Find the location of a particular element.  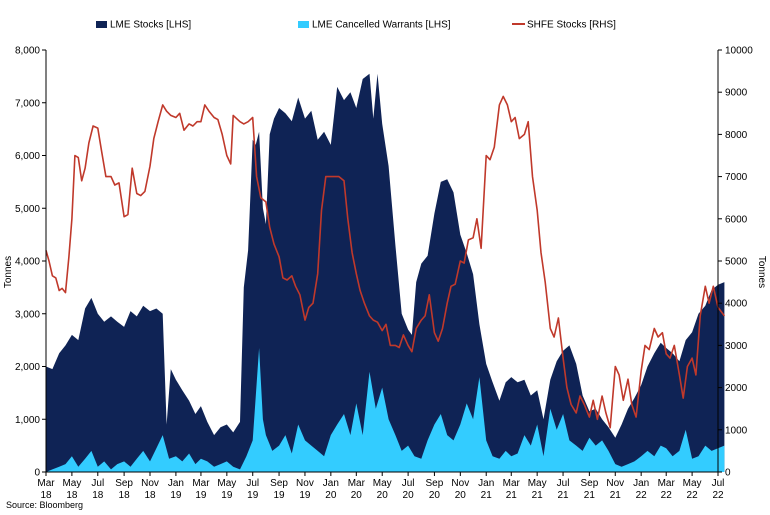

y-axis-left-title: Tonnes is located at coordinates (8, 272).